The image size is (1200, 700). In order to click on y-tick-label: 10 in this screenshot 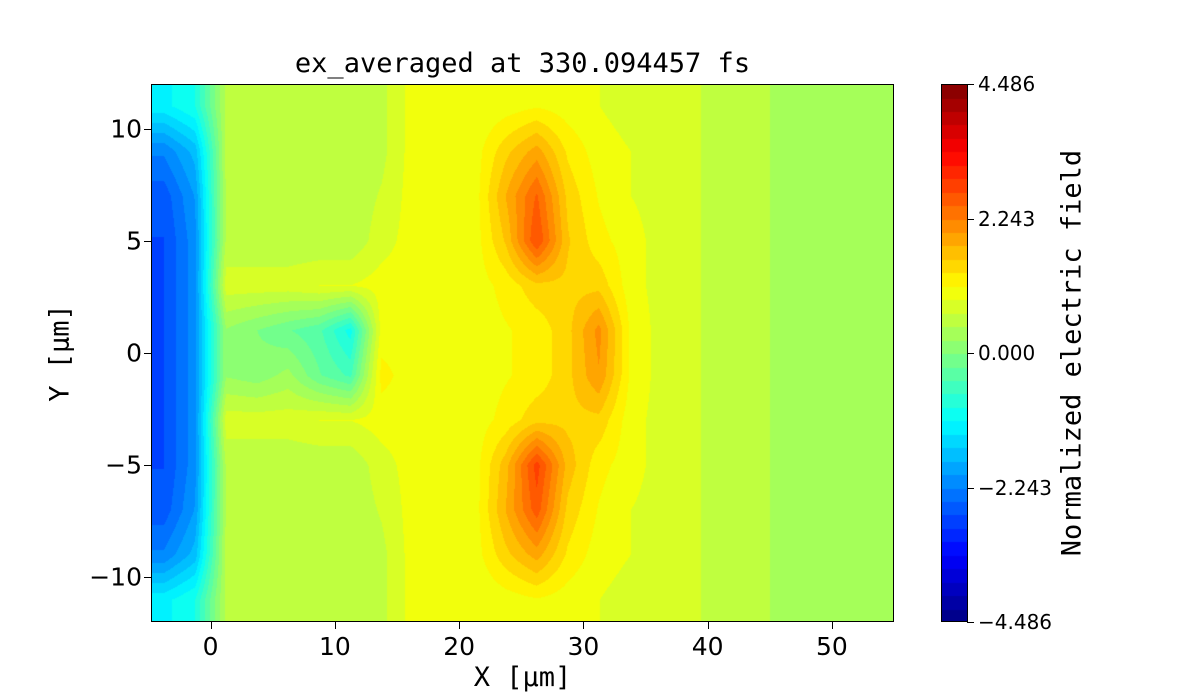, I will do `click(126, 129)`.